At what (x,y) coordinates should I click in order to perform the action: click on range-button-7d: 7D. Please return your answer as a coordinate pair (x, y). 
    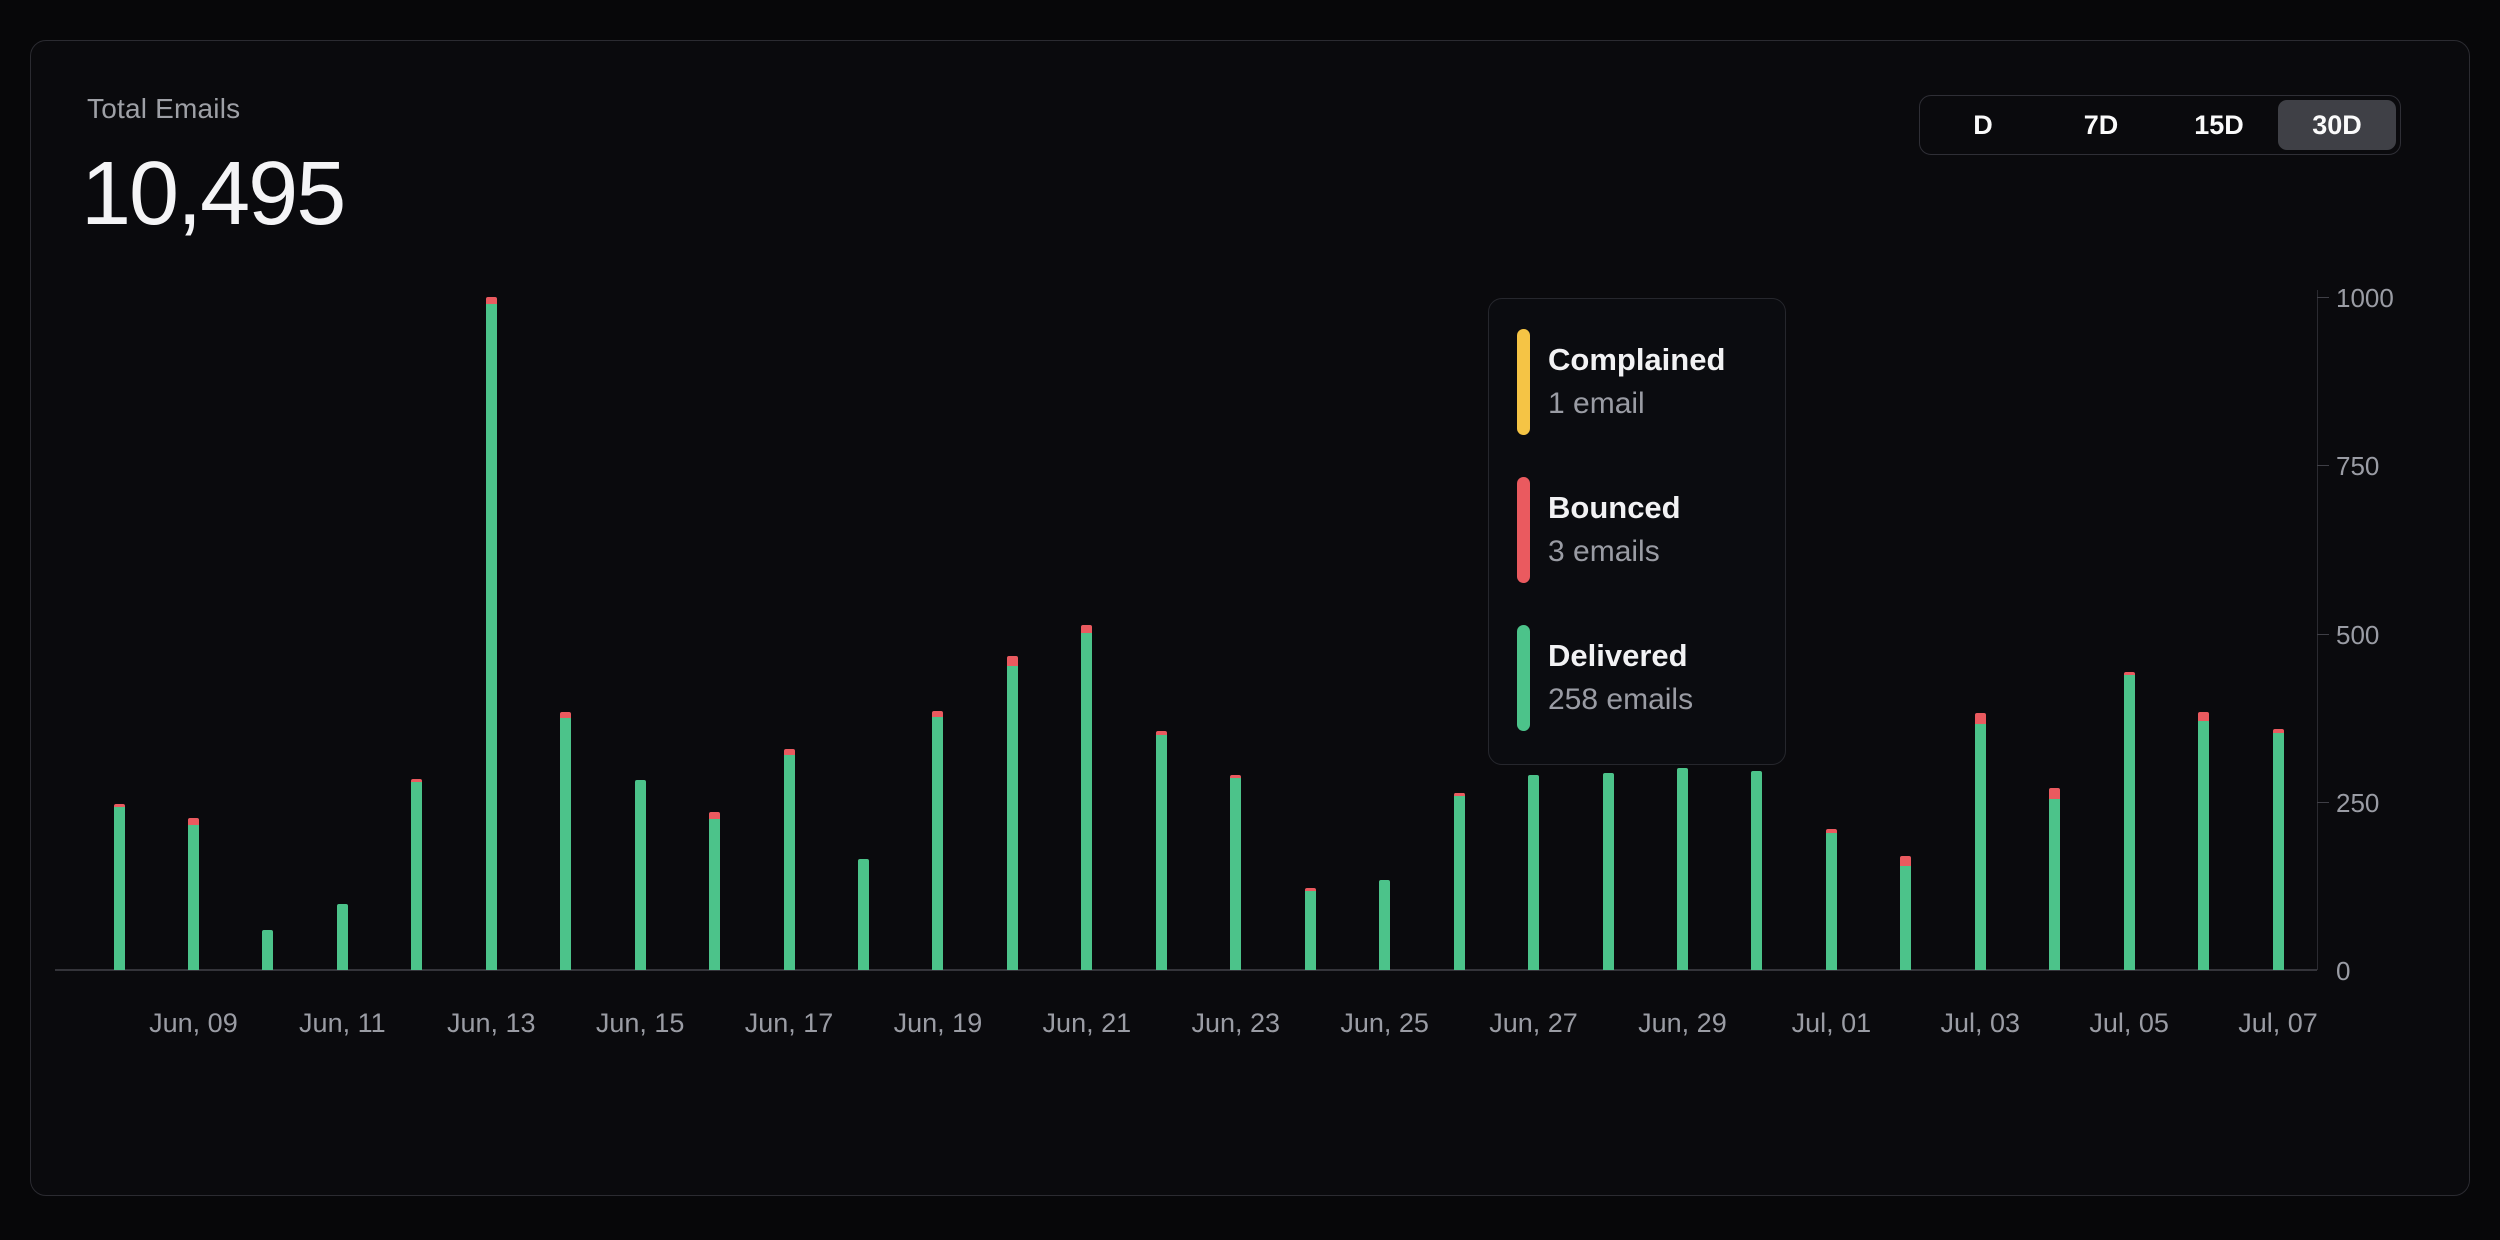
    Looking at the image, I should click on (2101, 125).